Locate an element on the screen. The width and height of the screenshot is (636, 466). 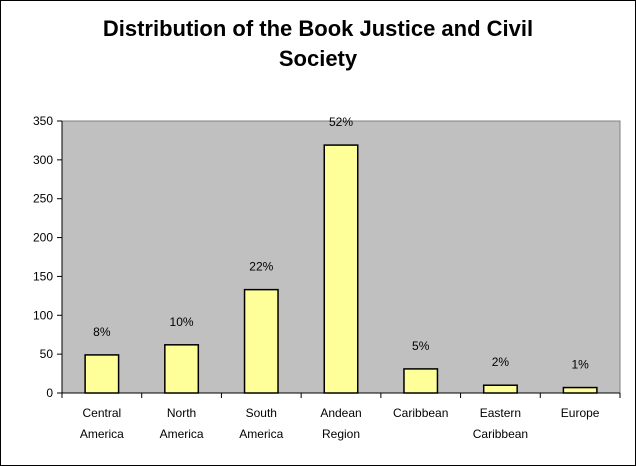
x-category-label: Caribbean is located at coordinates (420, 413).